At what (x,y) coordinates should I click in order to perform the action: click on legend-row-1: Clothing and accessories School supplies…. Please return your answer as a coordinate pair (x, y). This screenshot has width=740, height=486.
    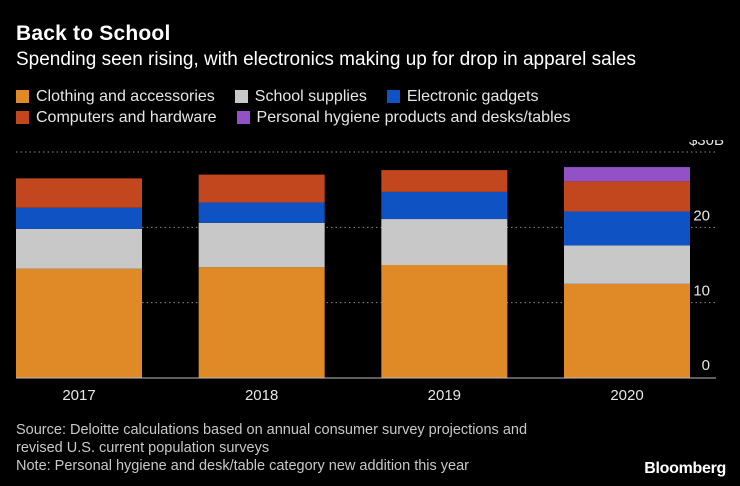
    Looking at the image, I should click on (366, 96).